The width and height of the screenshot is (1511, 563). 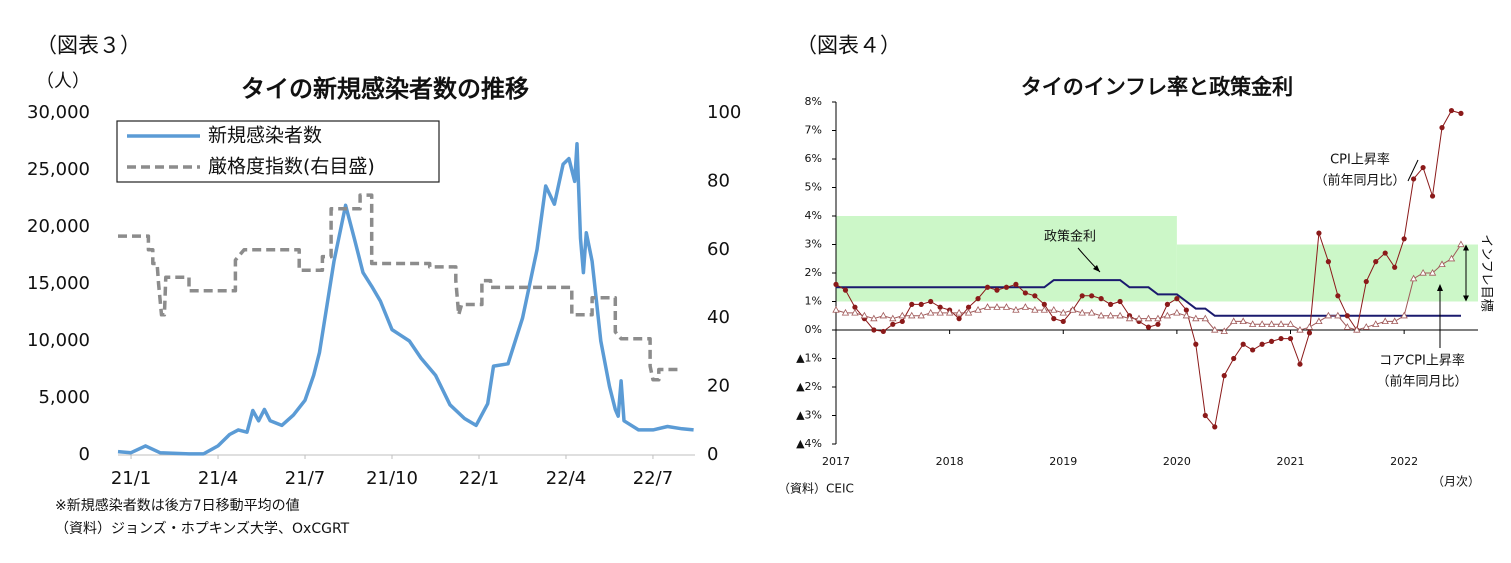 What do you see at coordinates (84, 454) in the screenshot?
I see `y-tick-label: 0` at bounding box center [84, 454].